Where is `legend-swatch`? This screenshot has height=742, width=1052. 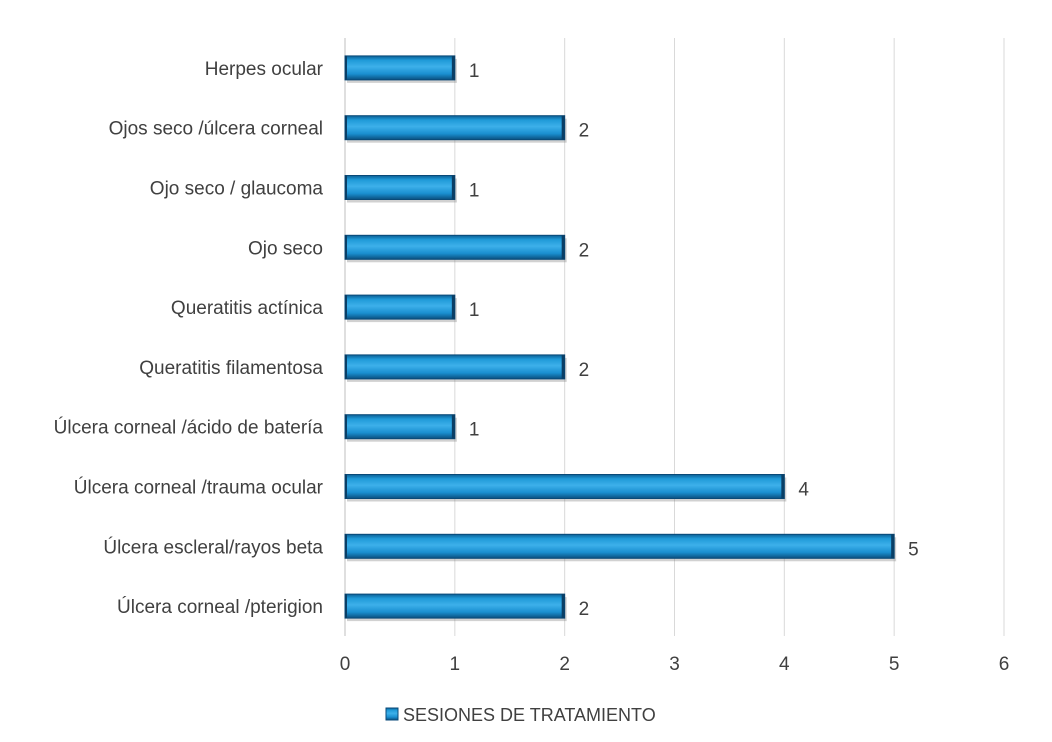 legend-swatch is located at coordinates (392, 714).